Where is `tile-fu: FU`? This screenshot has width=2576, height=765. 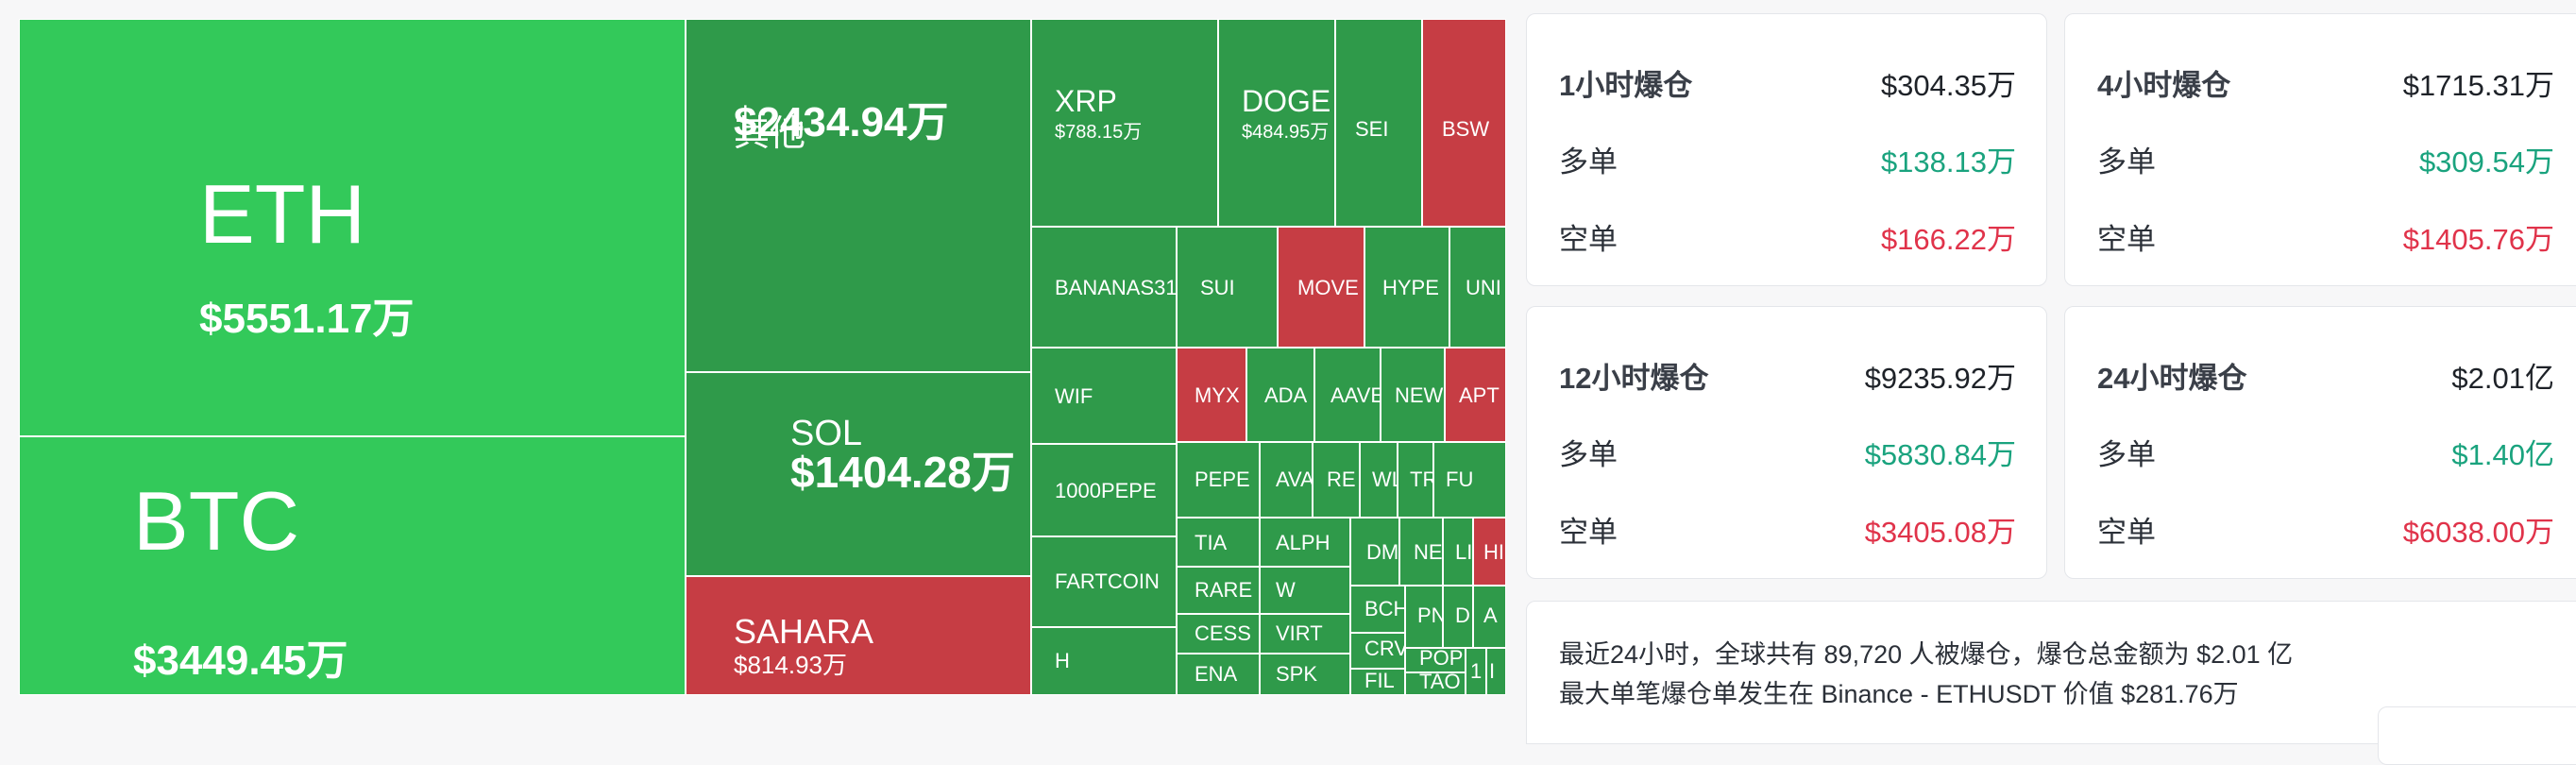
tile-fu: FU is located at coordinates (1469, 480).